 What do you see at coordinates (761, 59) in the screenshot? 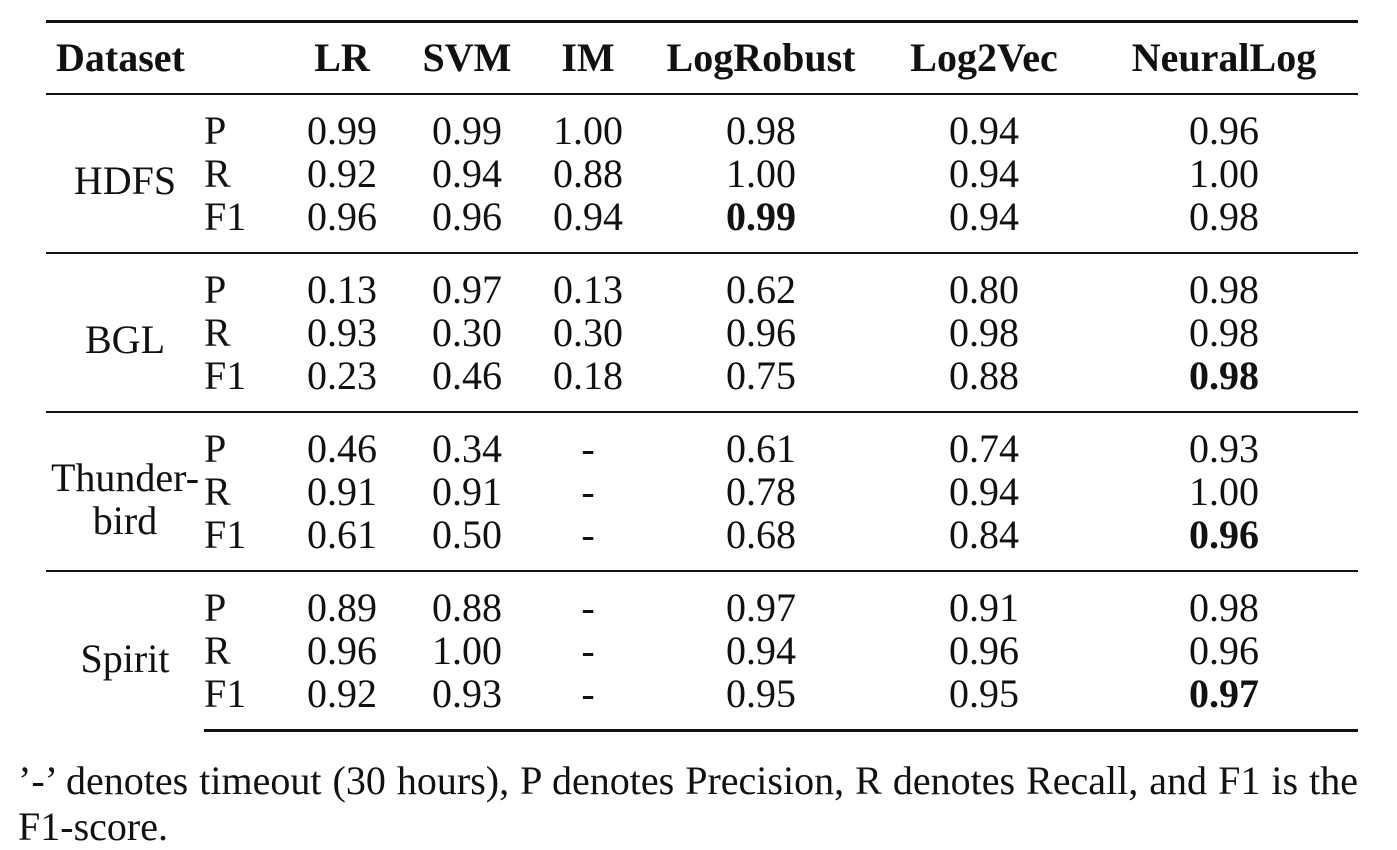
I see `column-header-logrobust: LogRobust` at bounding box center [761, 59].